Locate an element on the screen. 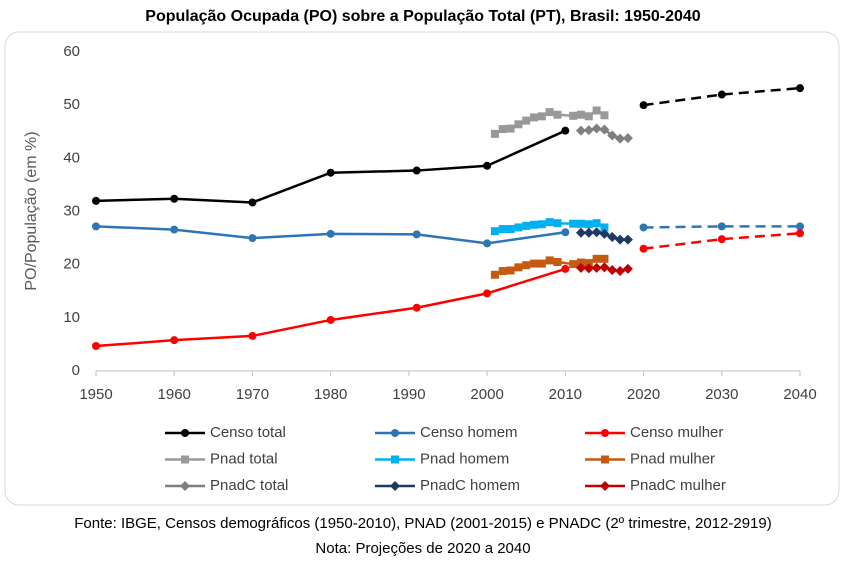  x-tick-label: 2040 is located at coordinates (799, 394).